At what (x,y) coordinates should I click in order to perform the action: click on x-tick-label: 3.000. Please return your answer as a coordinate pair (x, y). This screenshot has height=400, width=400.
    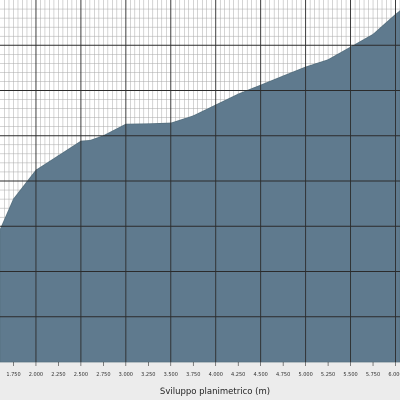
    Looking at the image, I should click on (126, 375).